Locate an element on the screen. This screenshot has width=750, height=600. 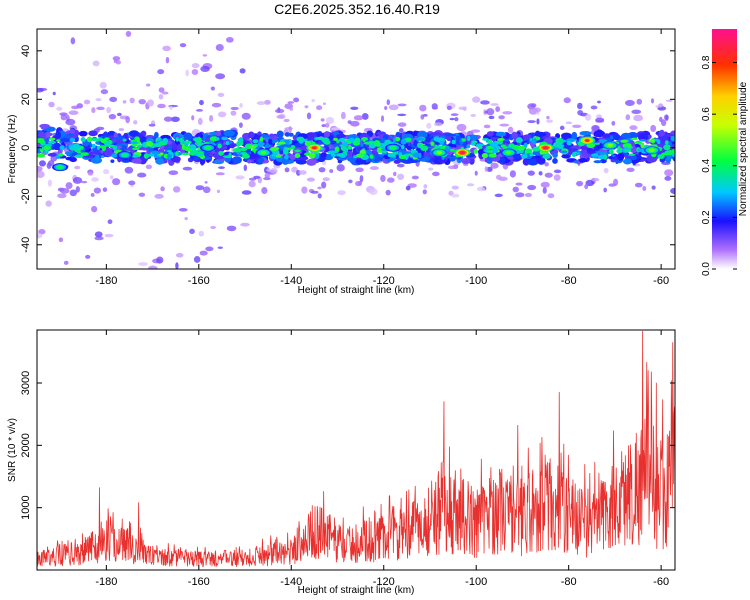
snr-xtick-label: -140 is located at coordinates (291, 582).